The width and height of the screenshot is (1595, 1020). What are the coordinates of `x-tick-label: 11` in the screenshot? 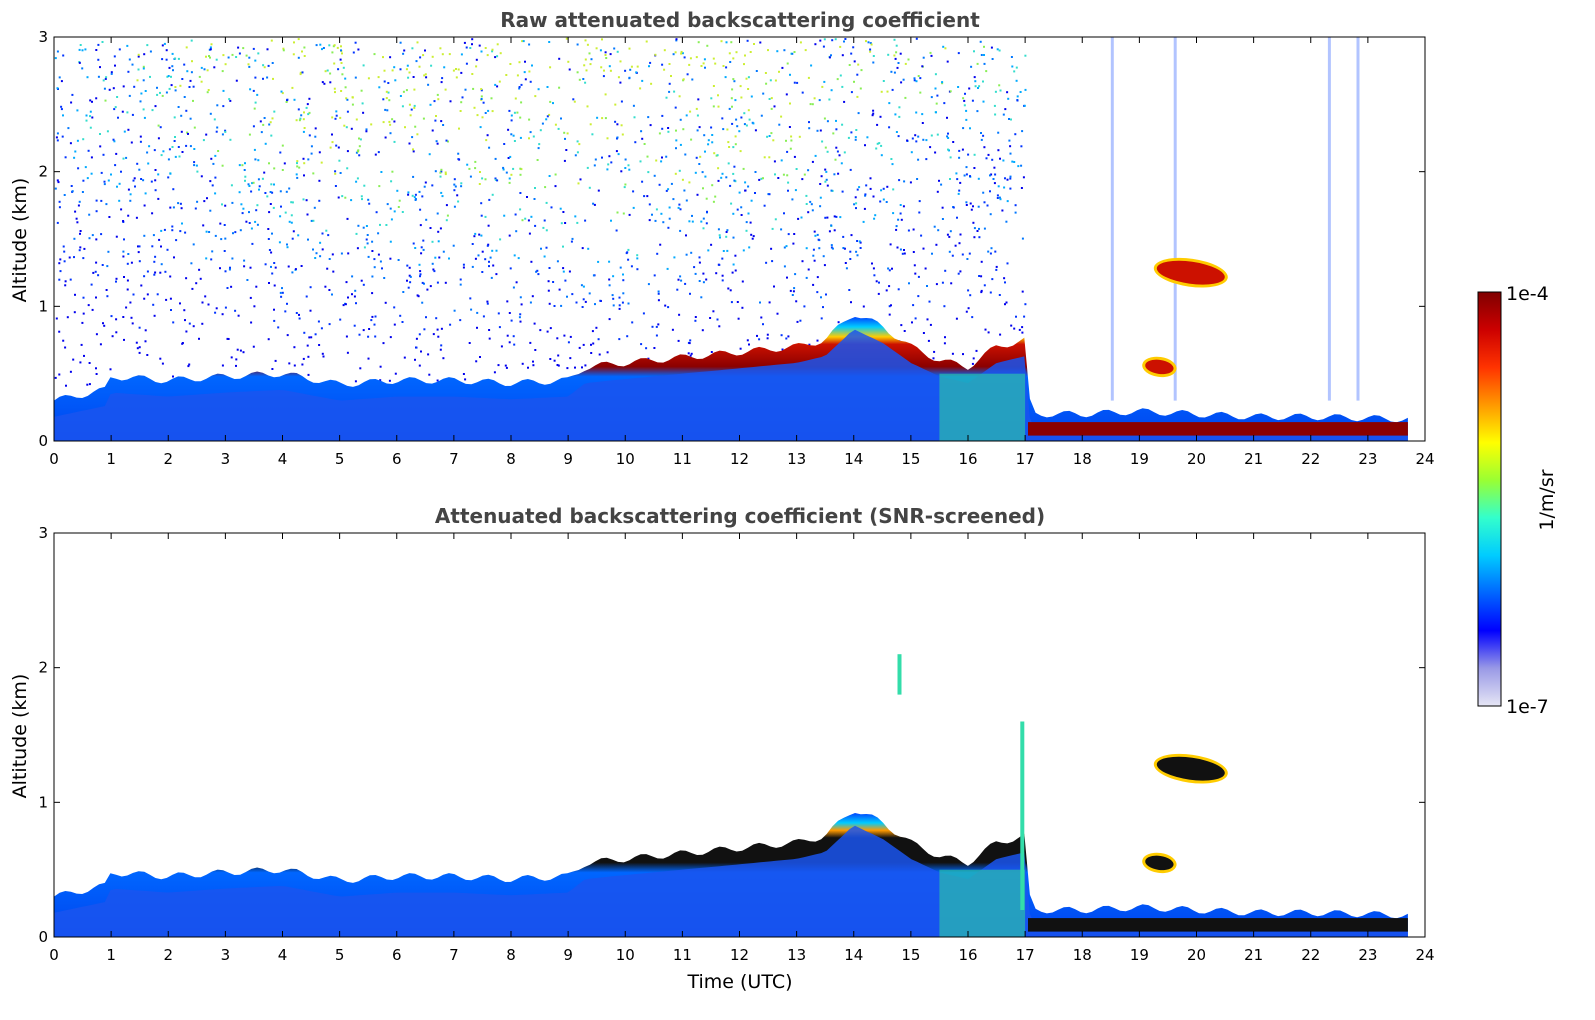 It's located at (682, 459).